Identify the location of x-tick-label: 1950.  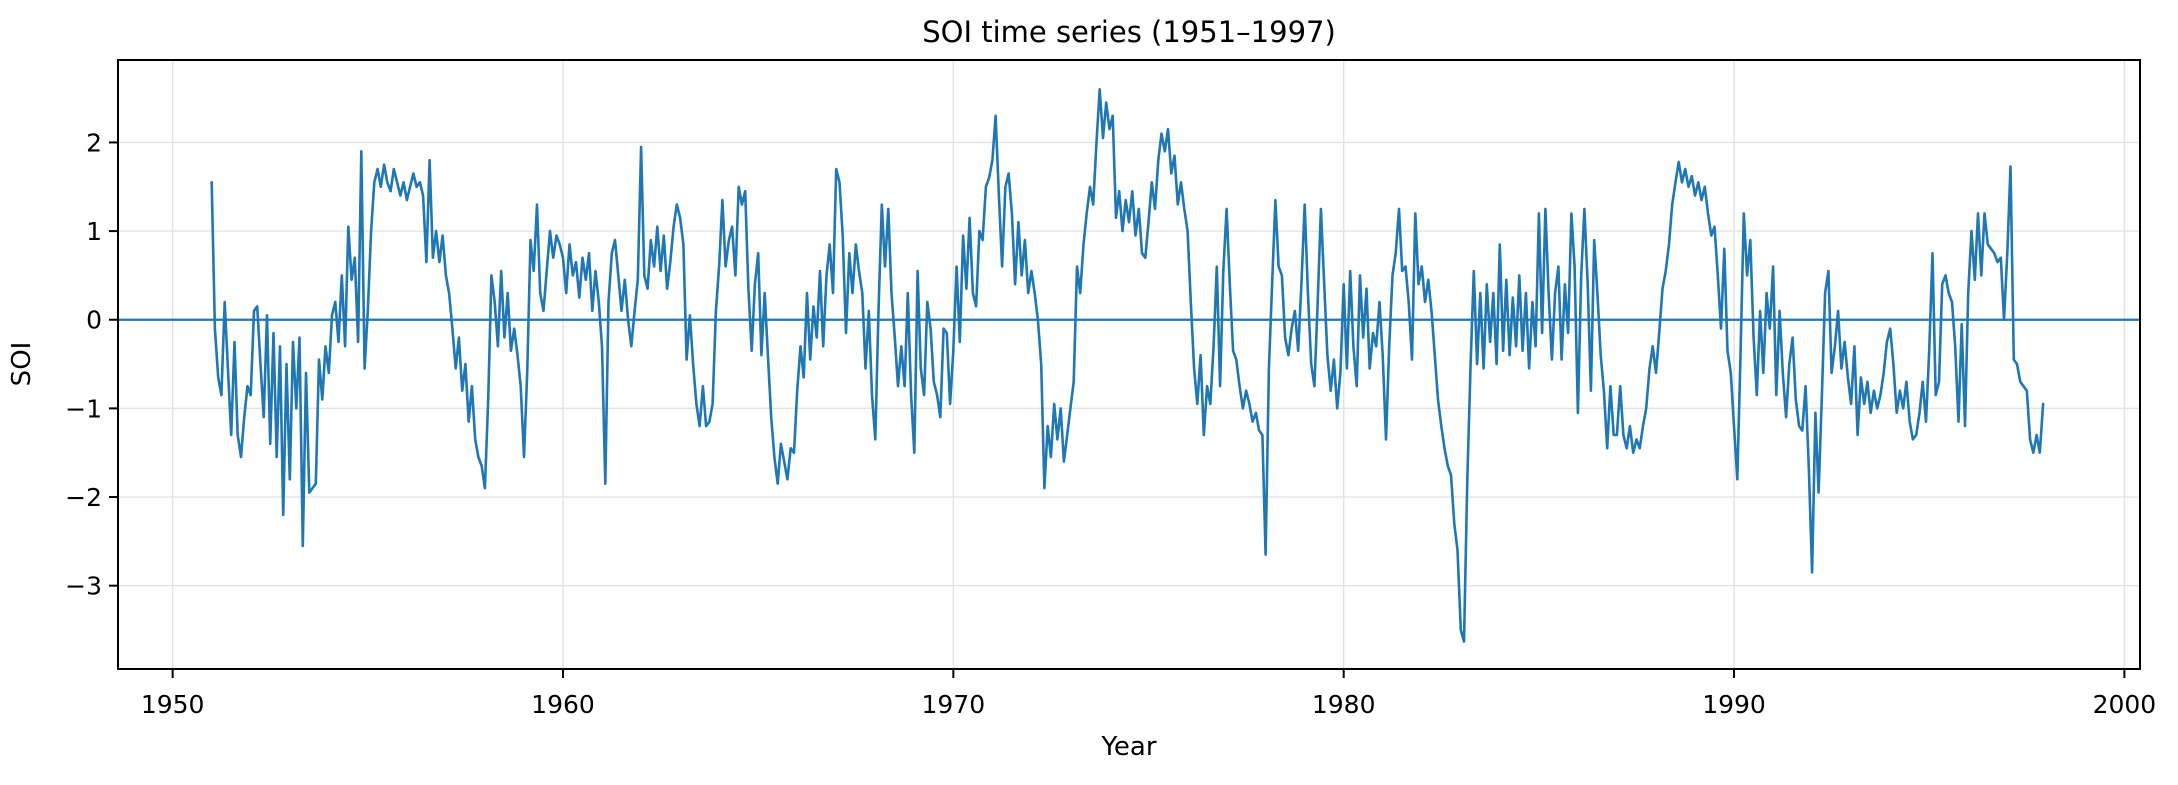
(173, 704).